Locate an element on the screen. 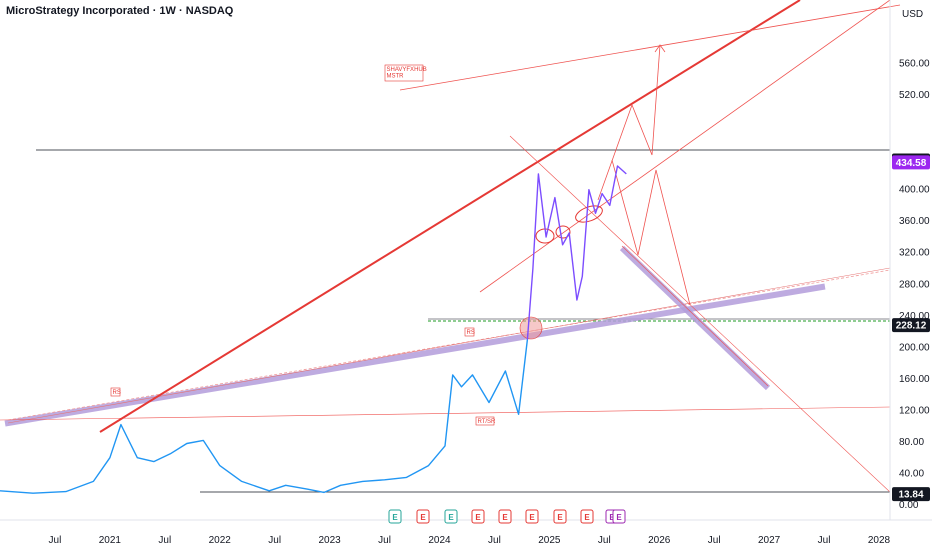 This screenshot has width=932, height=550. y-tick-label: 160.00 is located at coordinates (914, 379).